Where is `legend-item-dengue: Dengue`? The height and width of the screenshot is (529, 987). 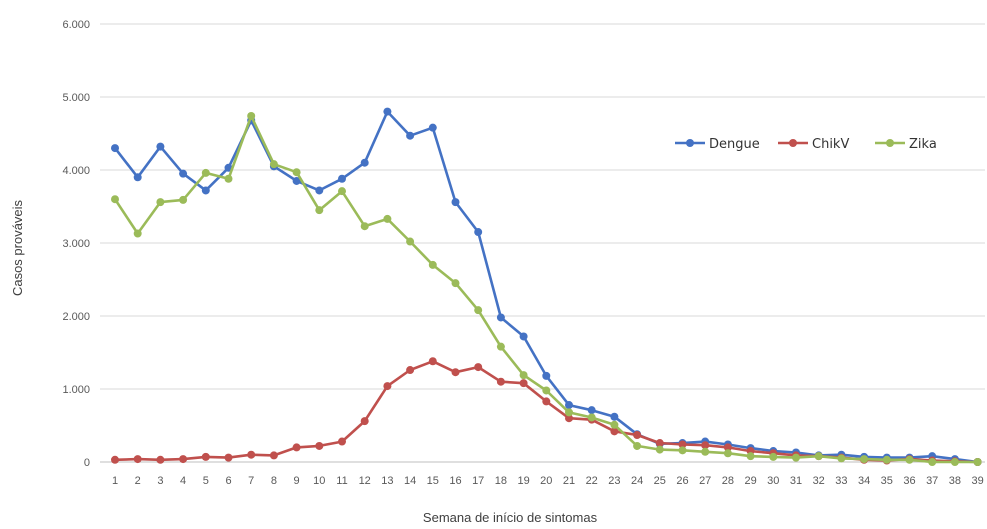 legend-item-dengue: Dengue is located at coordinates (717, 144).